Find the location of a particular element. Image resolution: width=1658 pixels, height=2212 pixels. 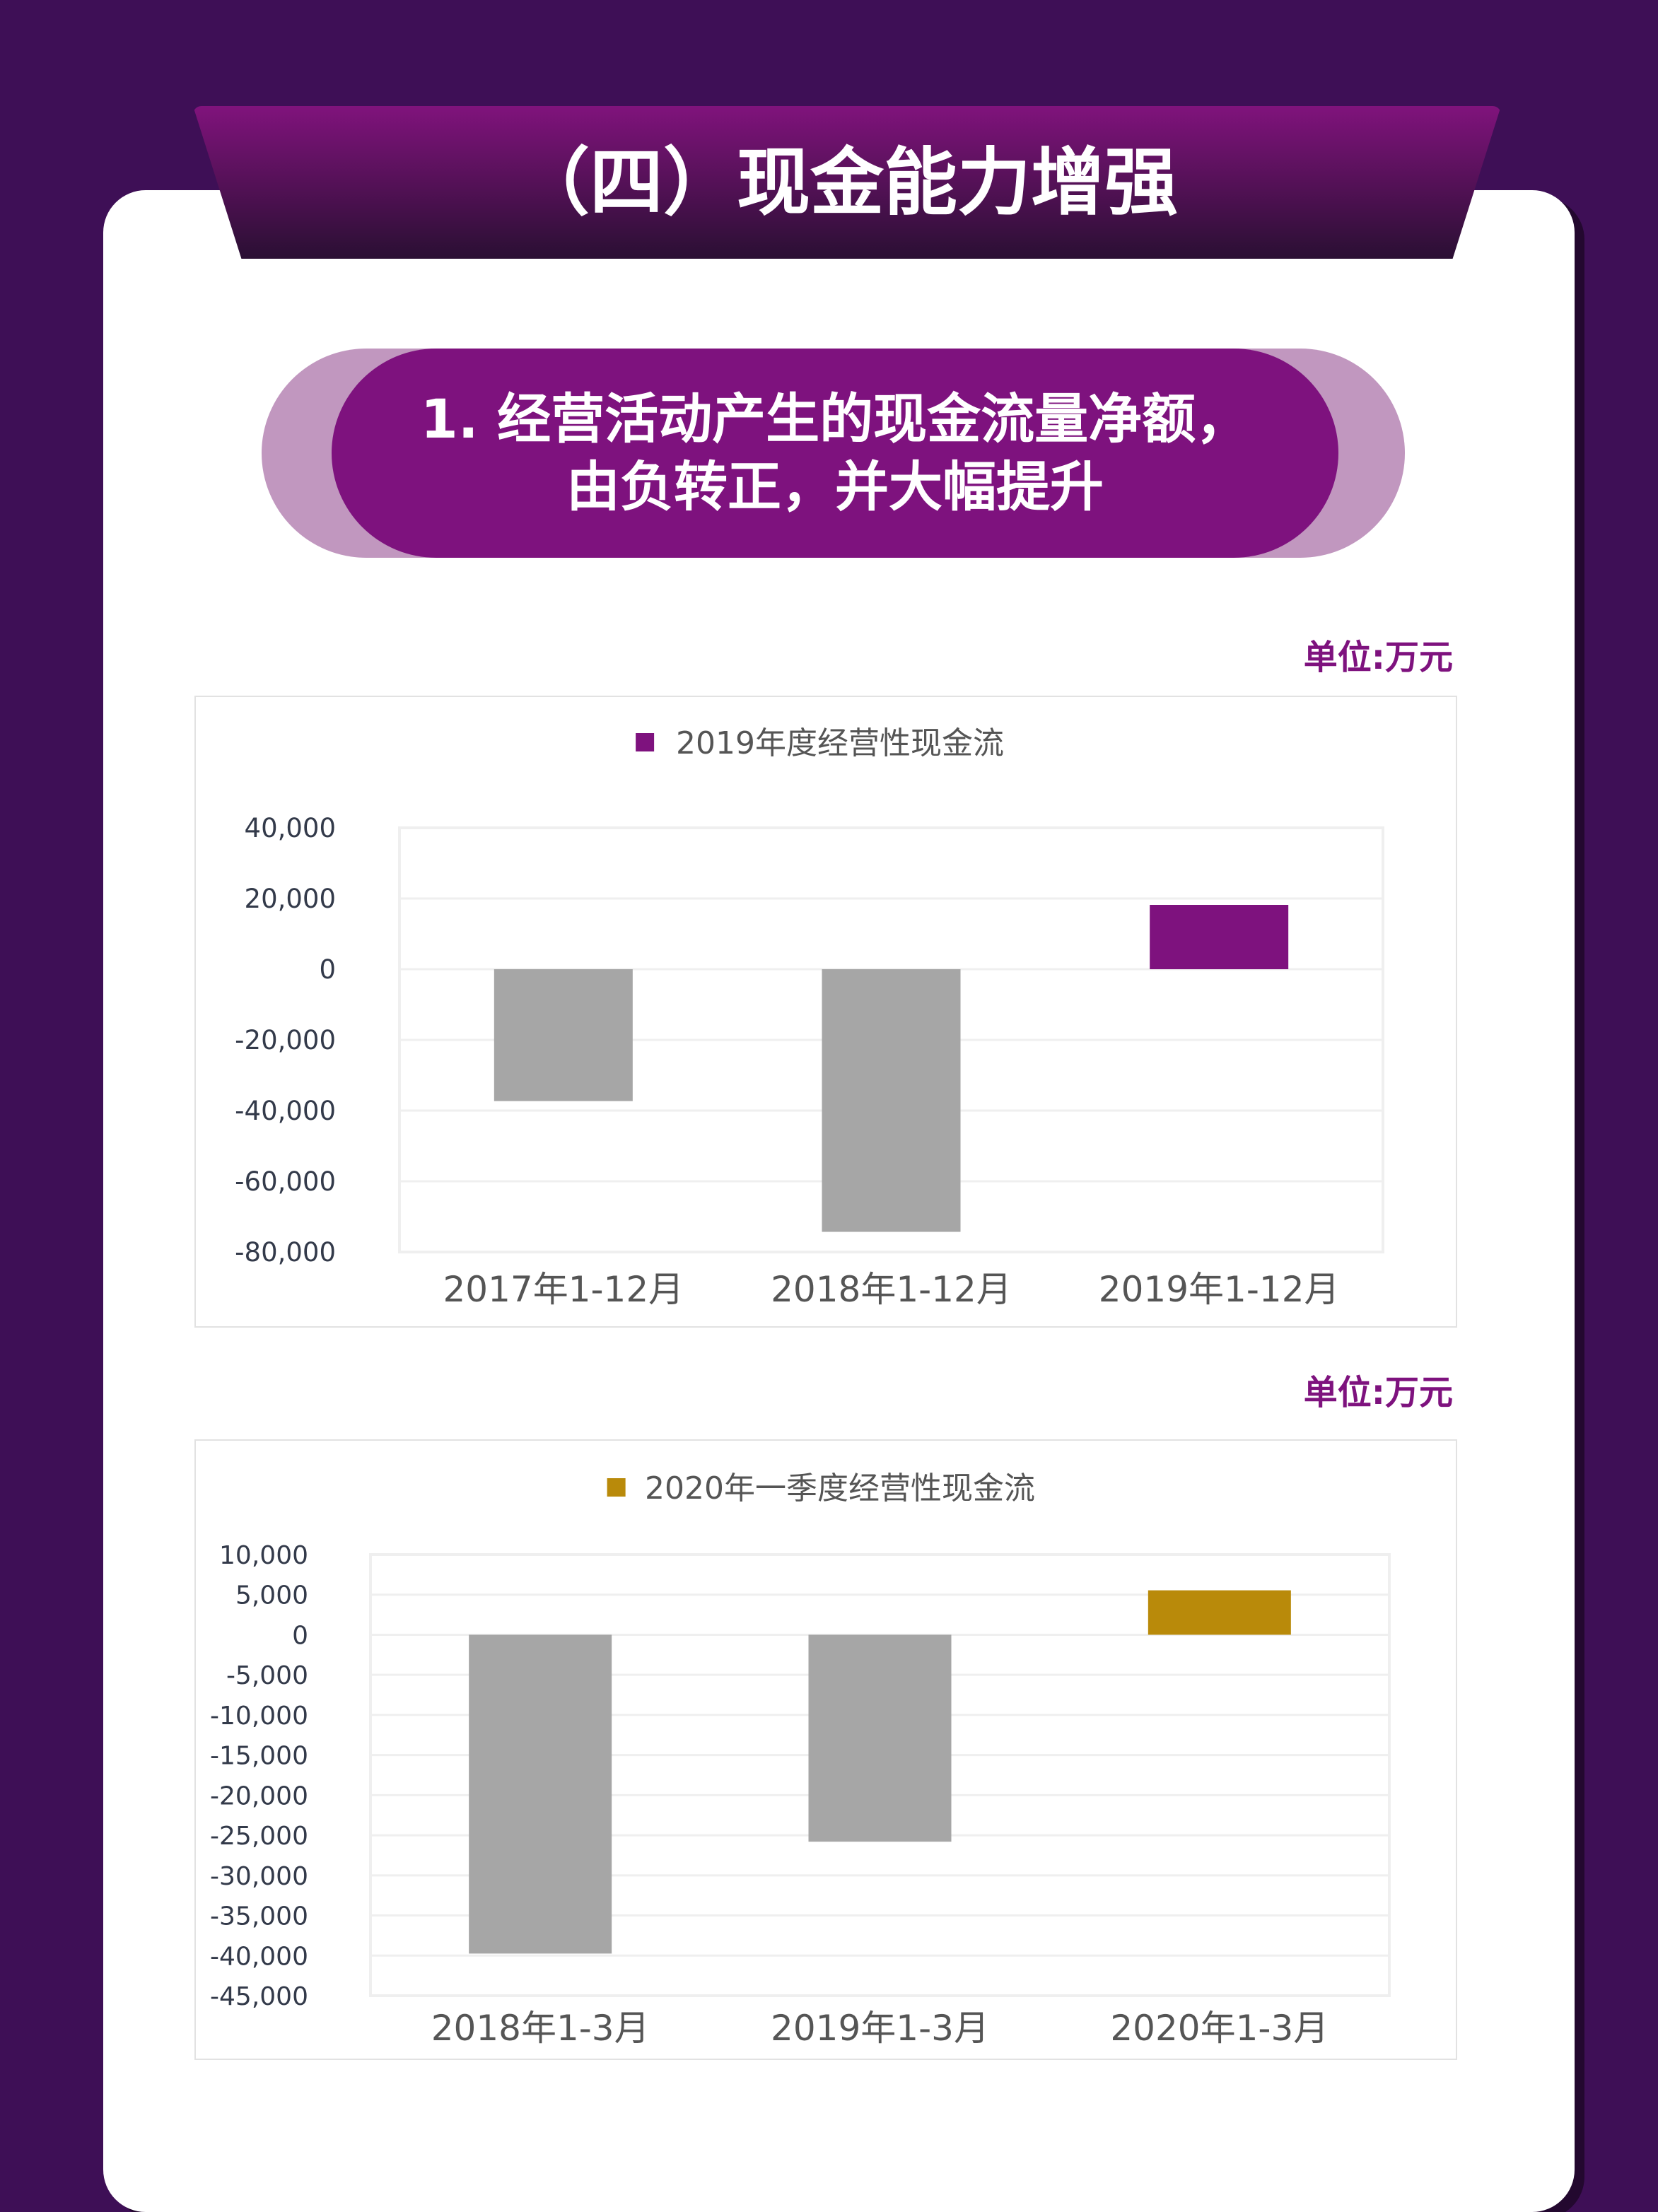

x-tick-label: 2017年1-12月 is located at coordinates (563, 1289).